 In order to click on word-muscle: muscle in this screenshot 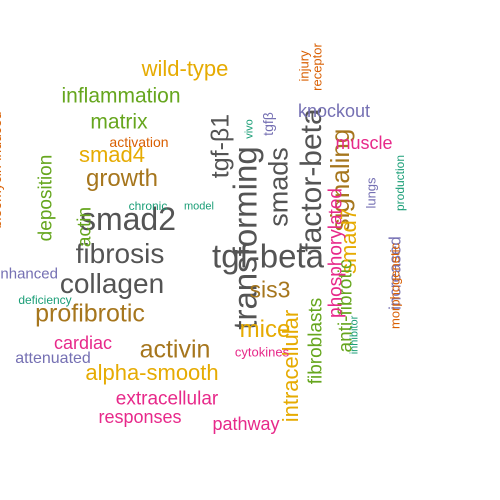, I will do `click(364, 143)`.